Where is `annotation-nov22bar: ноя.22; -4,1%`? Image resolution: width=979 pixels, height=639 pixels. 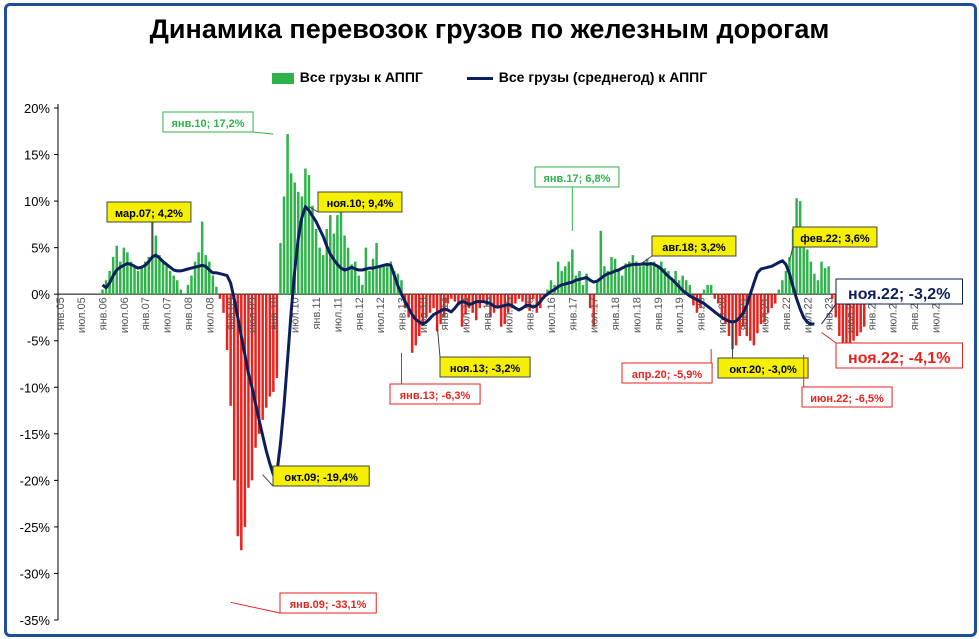
annotation-nov22bar: ноя.22; -4,1% is located at coordinates (892, 350).